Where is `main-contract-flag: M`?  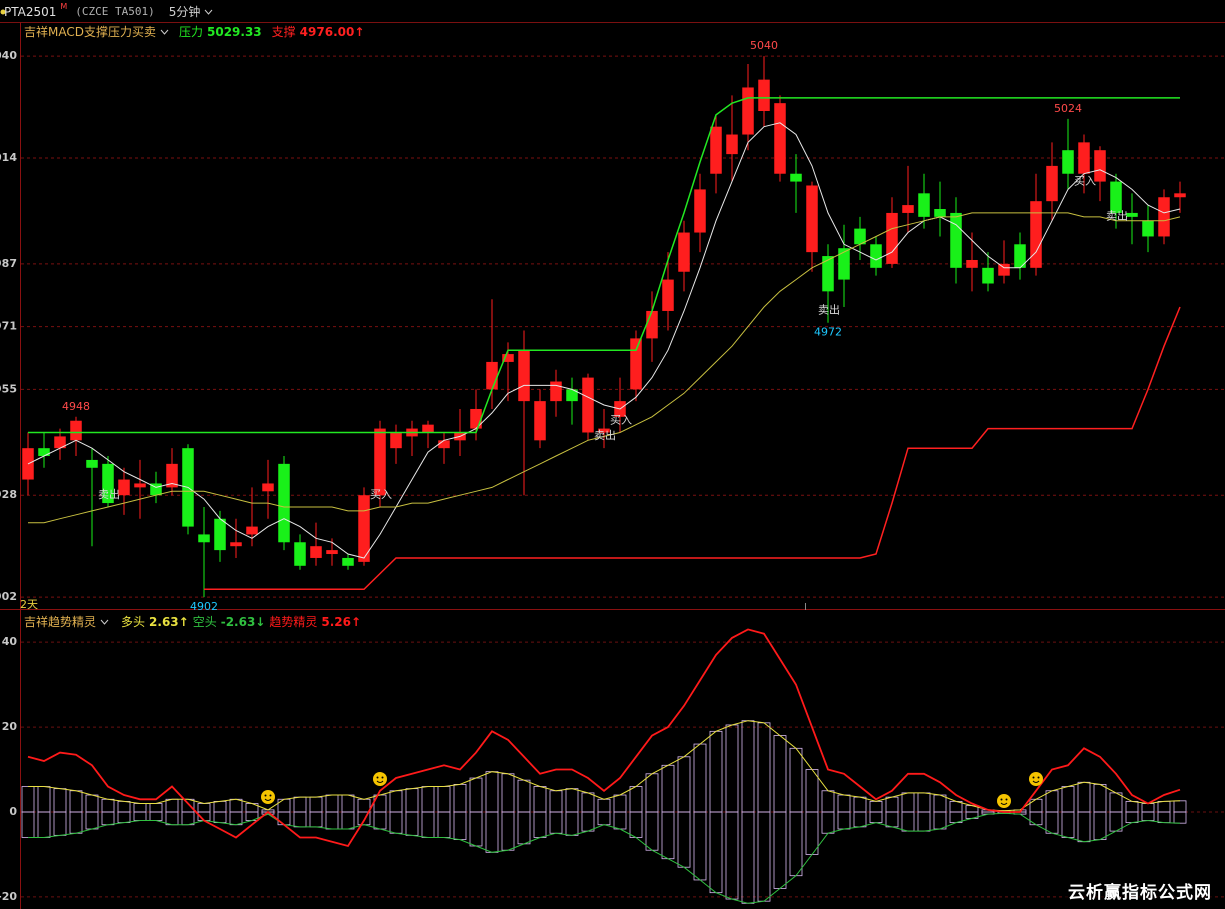 main-contract-flag: M is located at coordinates (64, 6).